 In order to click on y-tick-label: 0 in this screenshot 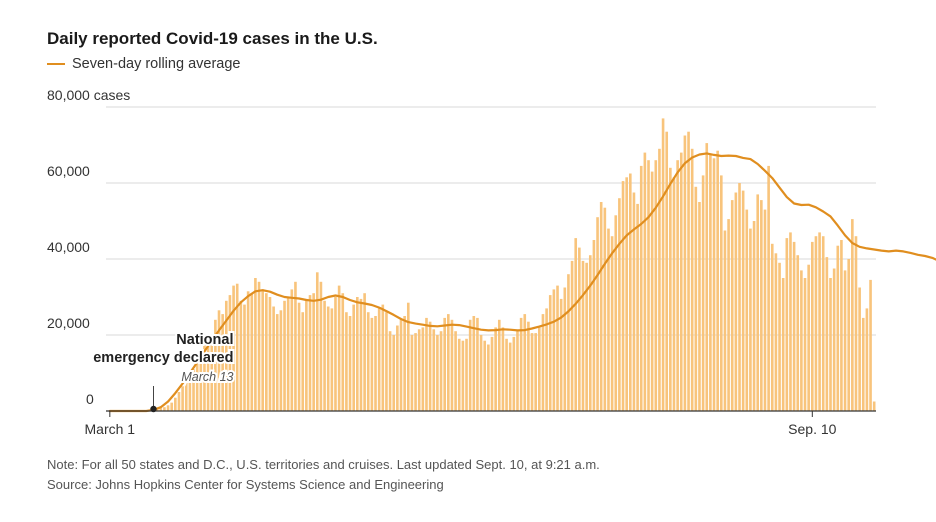, I will do `click(90, 399)`.